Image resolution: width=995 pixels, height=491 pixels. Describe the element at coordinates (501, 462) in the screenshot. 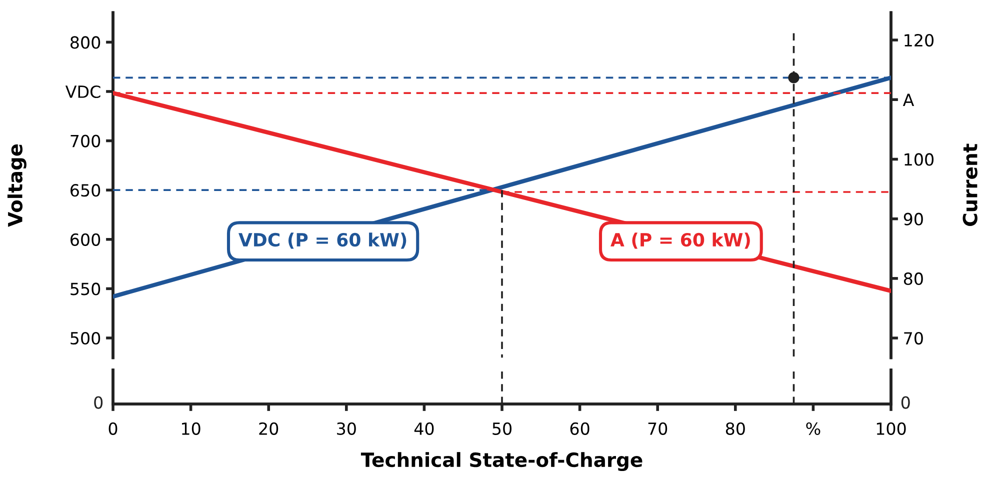

I see `x-axis-title: Technical State-of-Charge` at that location.